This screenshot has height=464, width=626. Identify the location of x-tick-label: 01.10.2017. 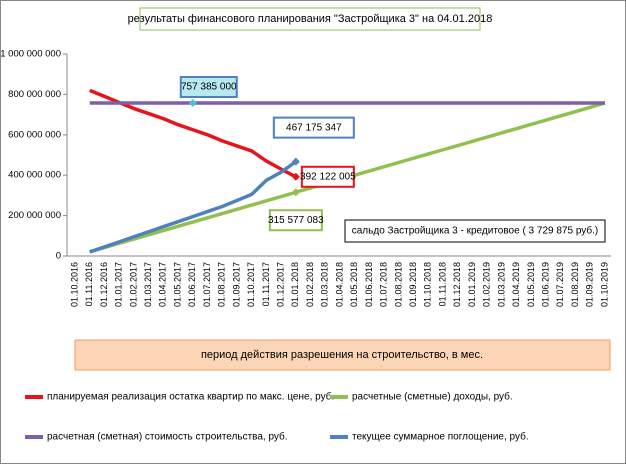
(251, 284).